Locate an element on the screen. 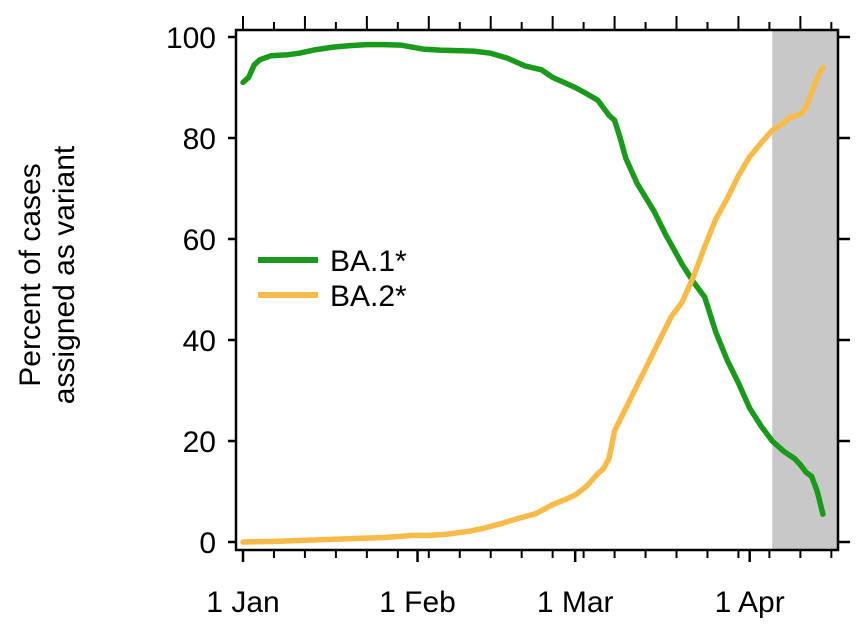 This screenshot has height=626, width=859. x-tick-label: 1 Feb is located at coordinates (417, 602).